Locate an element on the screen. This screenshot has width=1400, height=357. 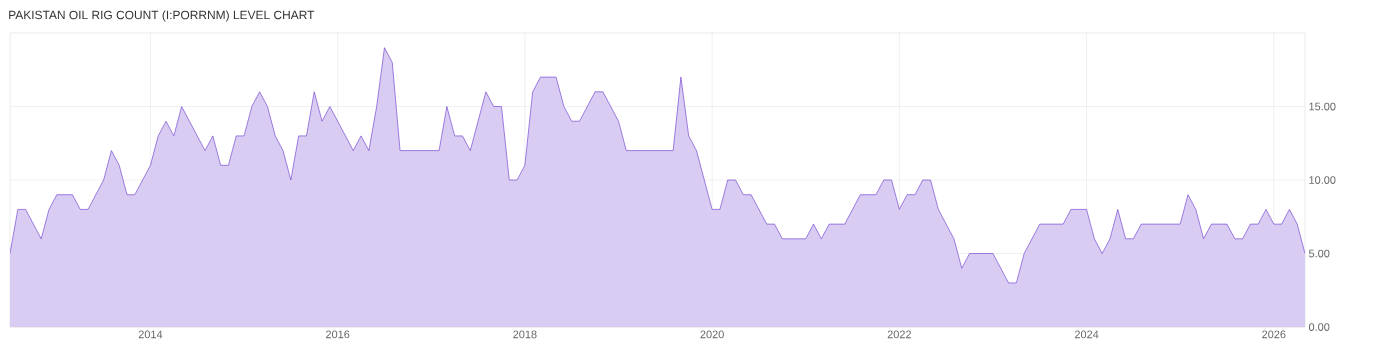
x-tick-label: 2026 is located at coordinates (1274, 334).